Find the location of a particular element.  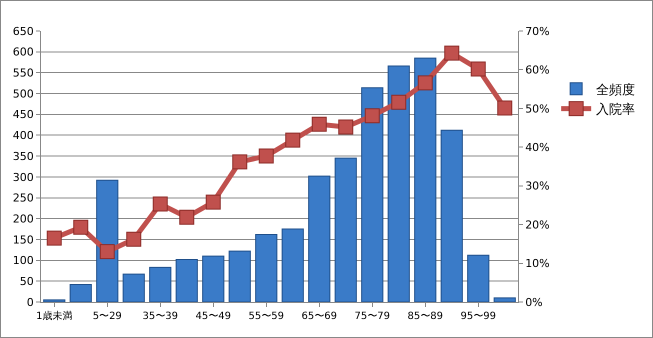

y-tick-label: 450 is located at coordinates (23, 115).